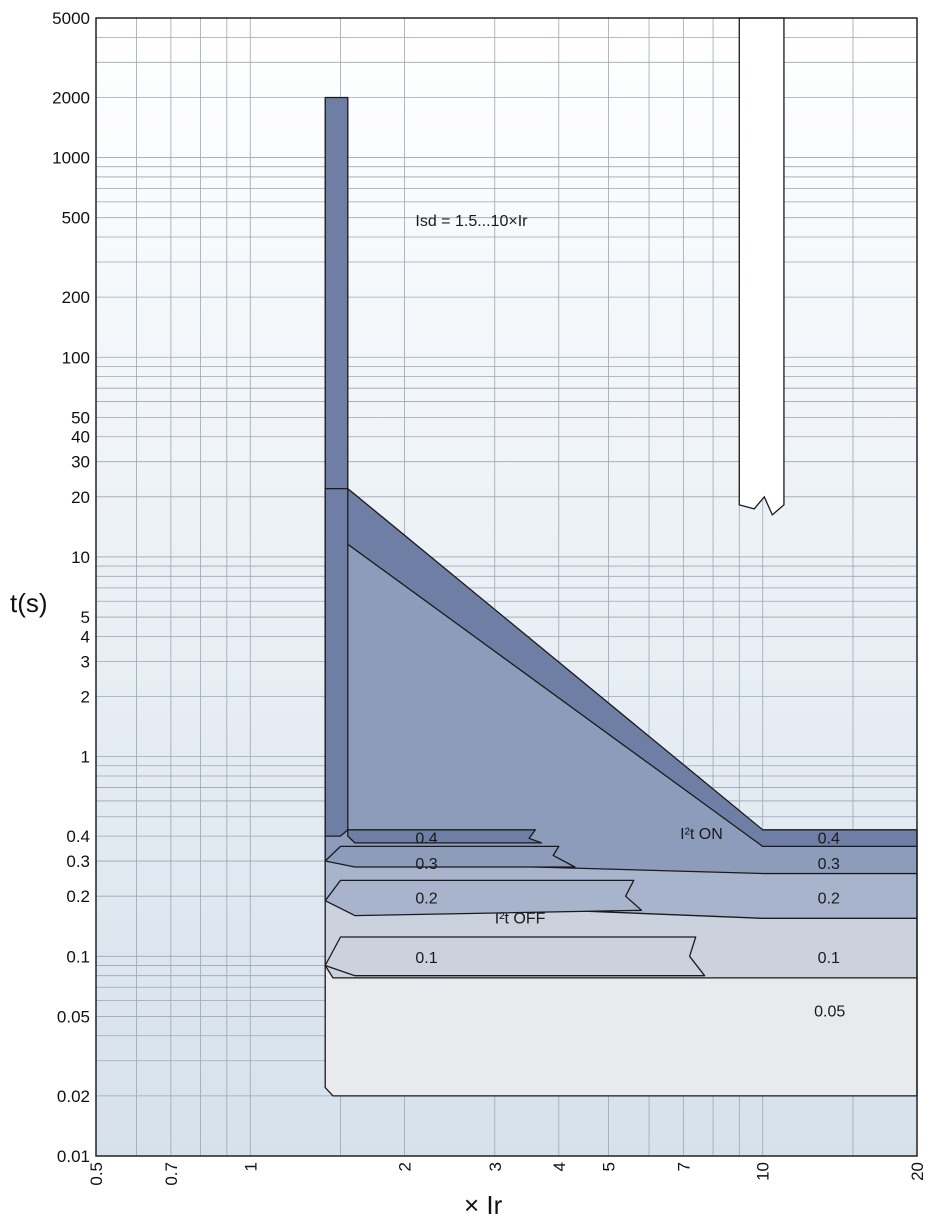  What do you see at coordinates (171, 1174) in the screenshot?
I see `x-tick-label: 0.7` at bounding box center [171, 1174].